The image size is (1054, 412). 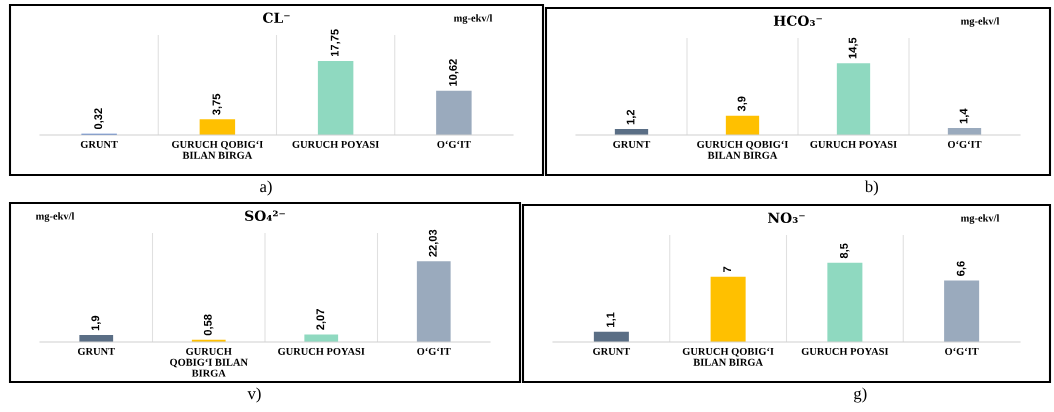 What do you see at coordinates (266, 188) in the screenshot?
I see `text: a)` at bounding box center [266, 188].